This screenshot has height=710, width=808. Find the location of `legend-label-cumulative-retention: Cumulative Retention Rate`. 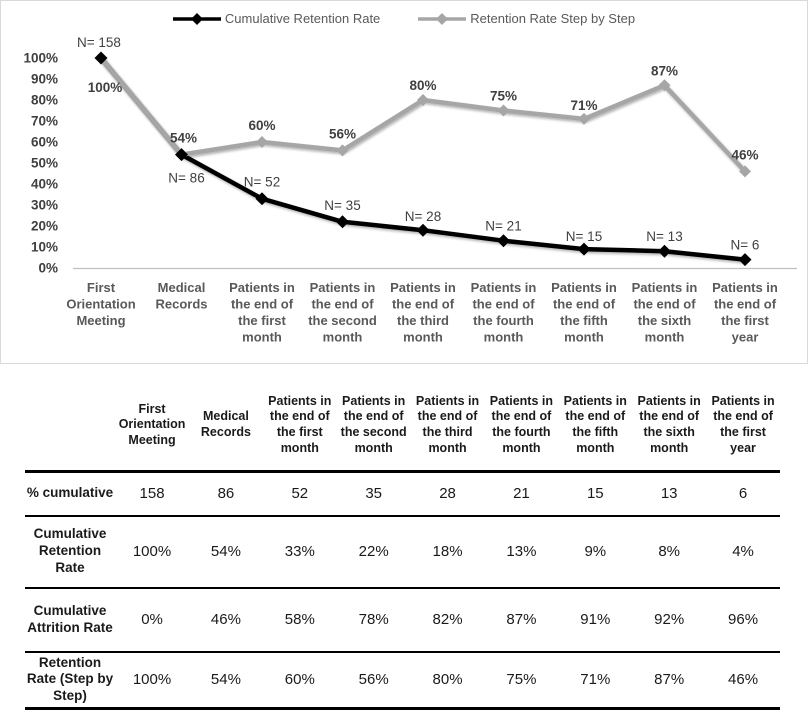

legend-label-cumulative-retention: Cumulative Retention Rate is located at coordinates (302, 18).